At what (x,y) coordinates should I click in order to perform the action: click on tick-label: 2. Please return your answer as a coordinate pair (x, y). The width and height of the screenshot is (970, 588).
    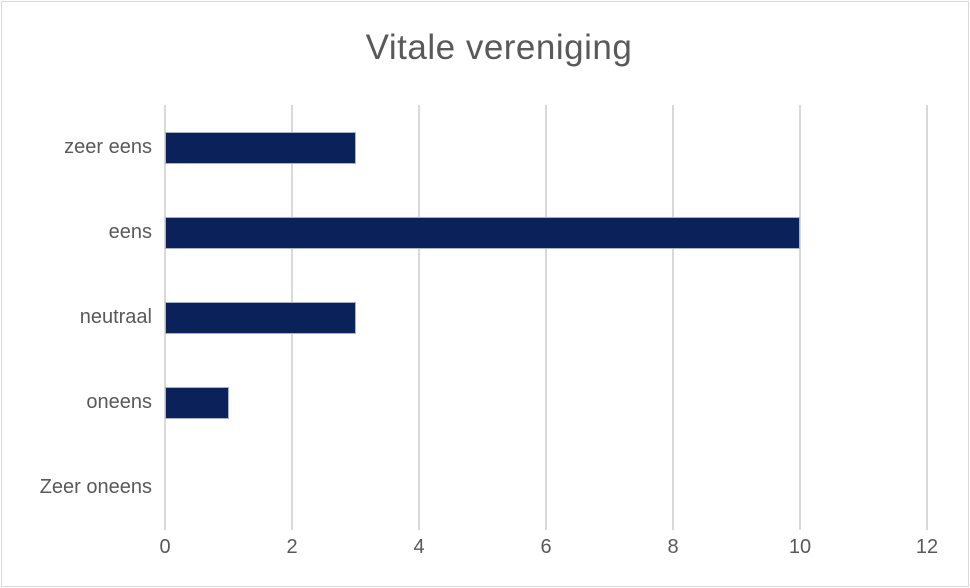
    Looking at the image, I should click on (292, 547).